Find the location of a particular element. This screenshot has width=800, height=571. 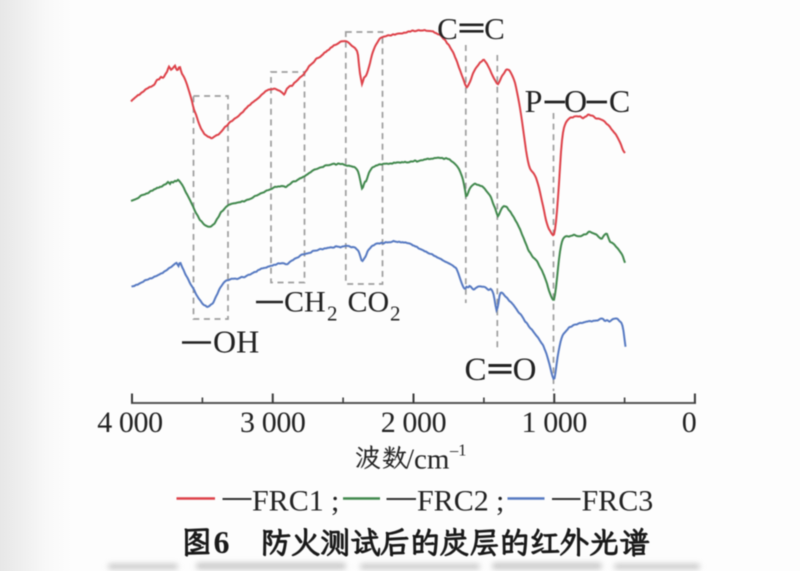

svg-text: 0 is located at coordinates (689, 422).